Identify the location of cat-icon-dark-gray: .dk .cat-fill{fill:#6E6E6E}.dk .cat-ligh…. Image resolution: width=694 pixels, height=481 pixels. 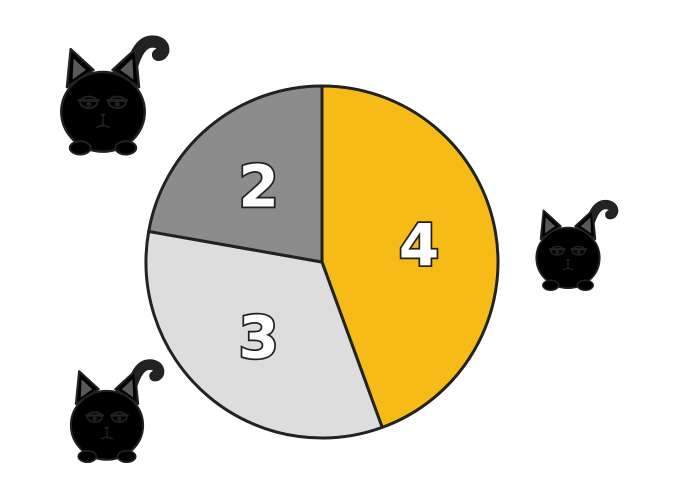
(112, 97).